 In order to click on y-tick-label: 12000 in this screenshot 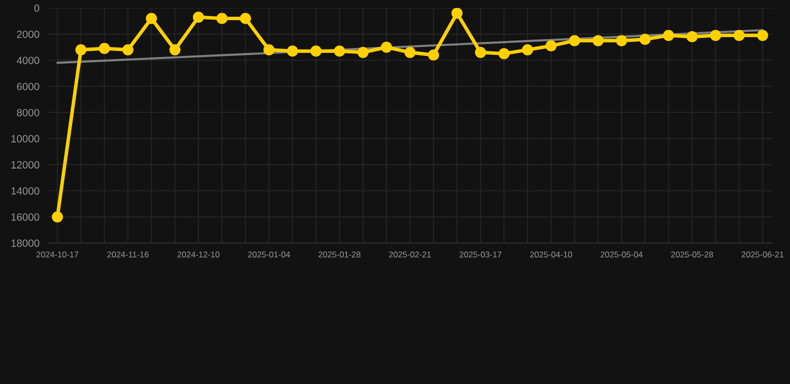, I will do `click(26, 165)`.